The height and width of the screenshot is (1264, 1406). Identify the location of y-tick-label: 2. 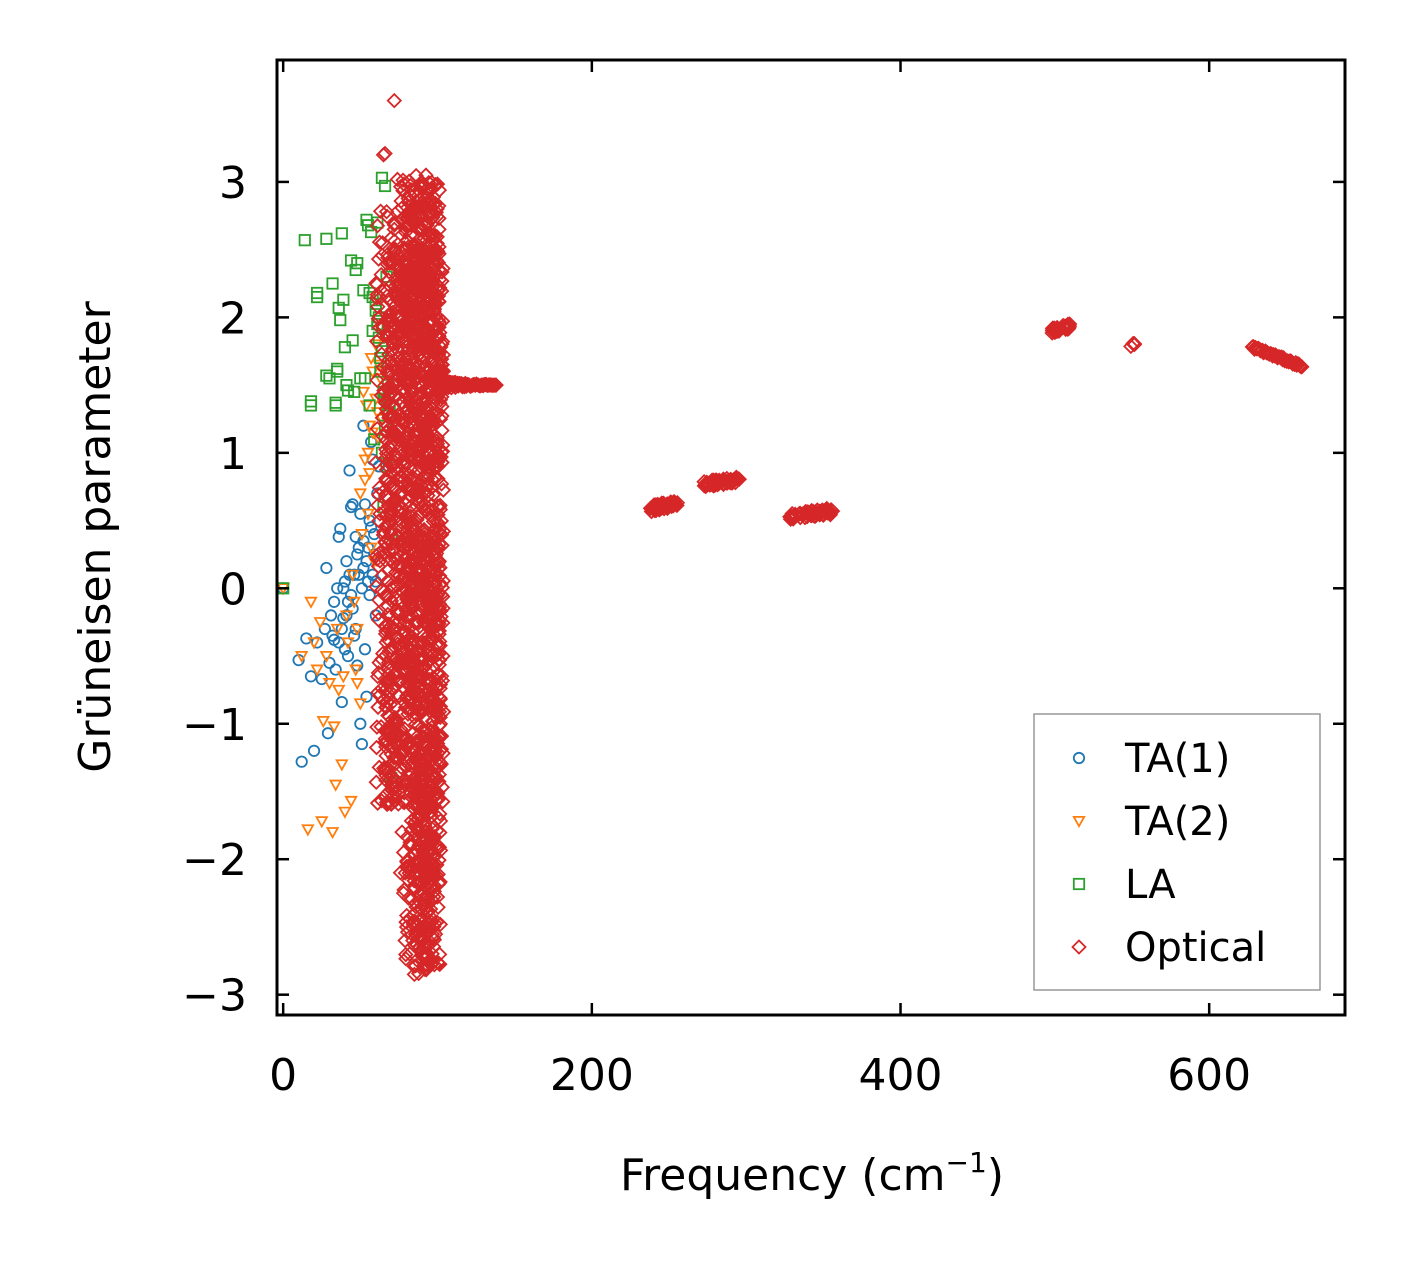
(233, 318).